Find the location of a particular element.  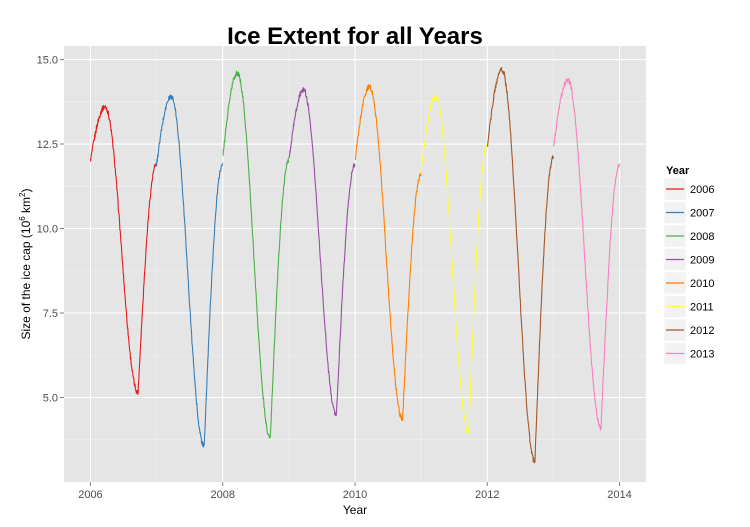

legend-item-2007: 2007 is located at coordinates (688, 212).